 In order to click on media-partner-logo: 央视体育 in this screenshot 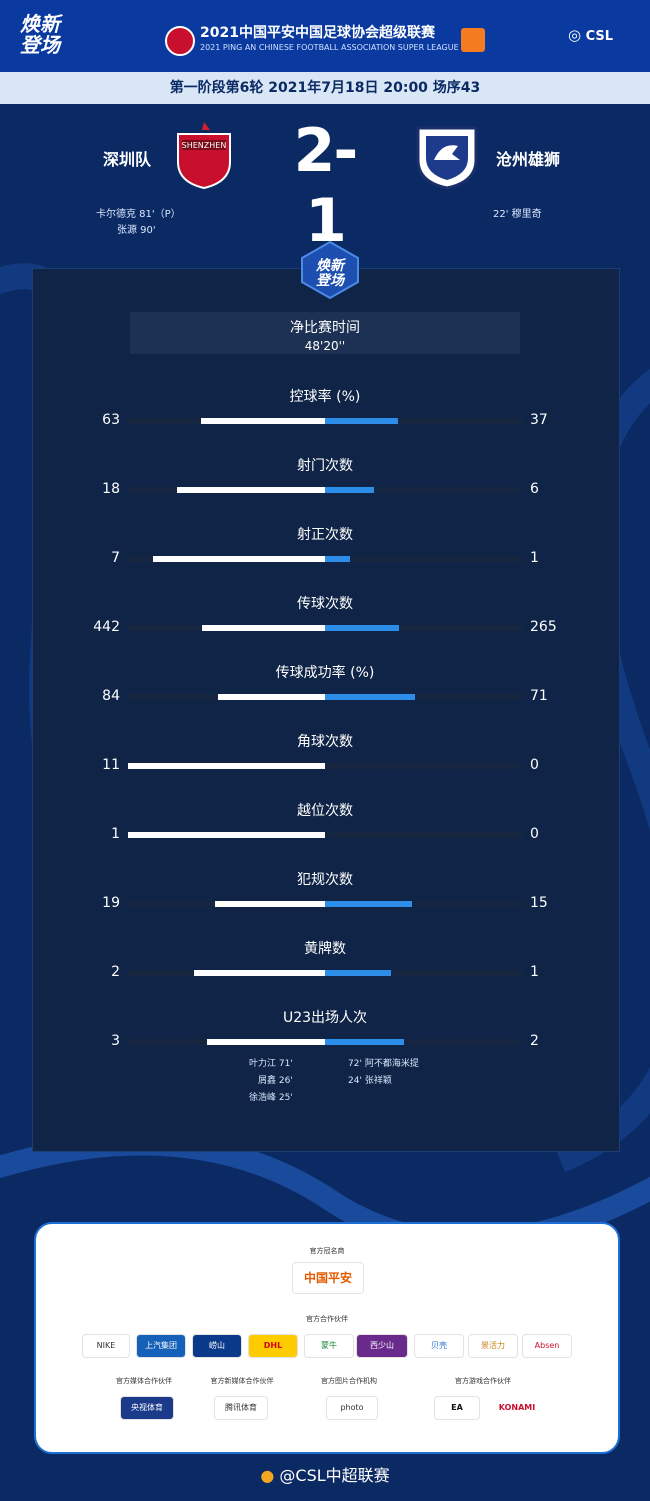, I will do `click(147, 1408)`.